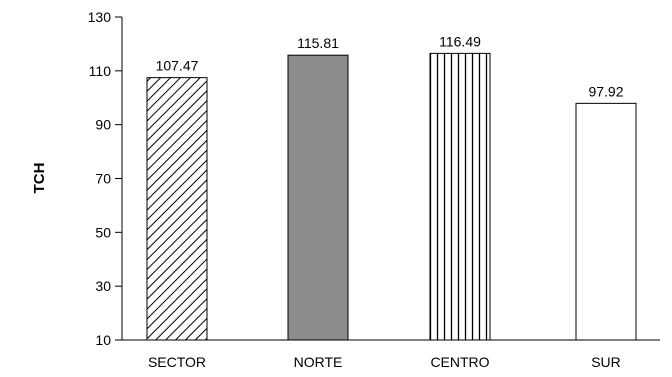 The width and height of the screenshot is (672, 377). I want to click on bar-norte, so click(318, 197).